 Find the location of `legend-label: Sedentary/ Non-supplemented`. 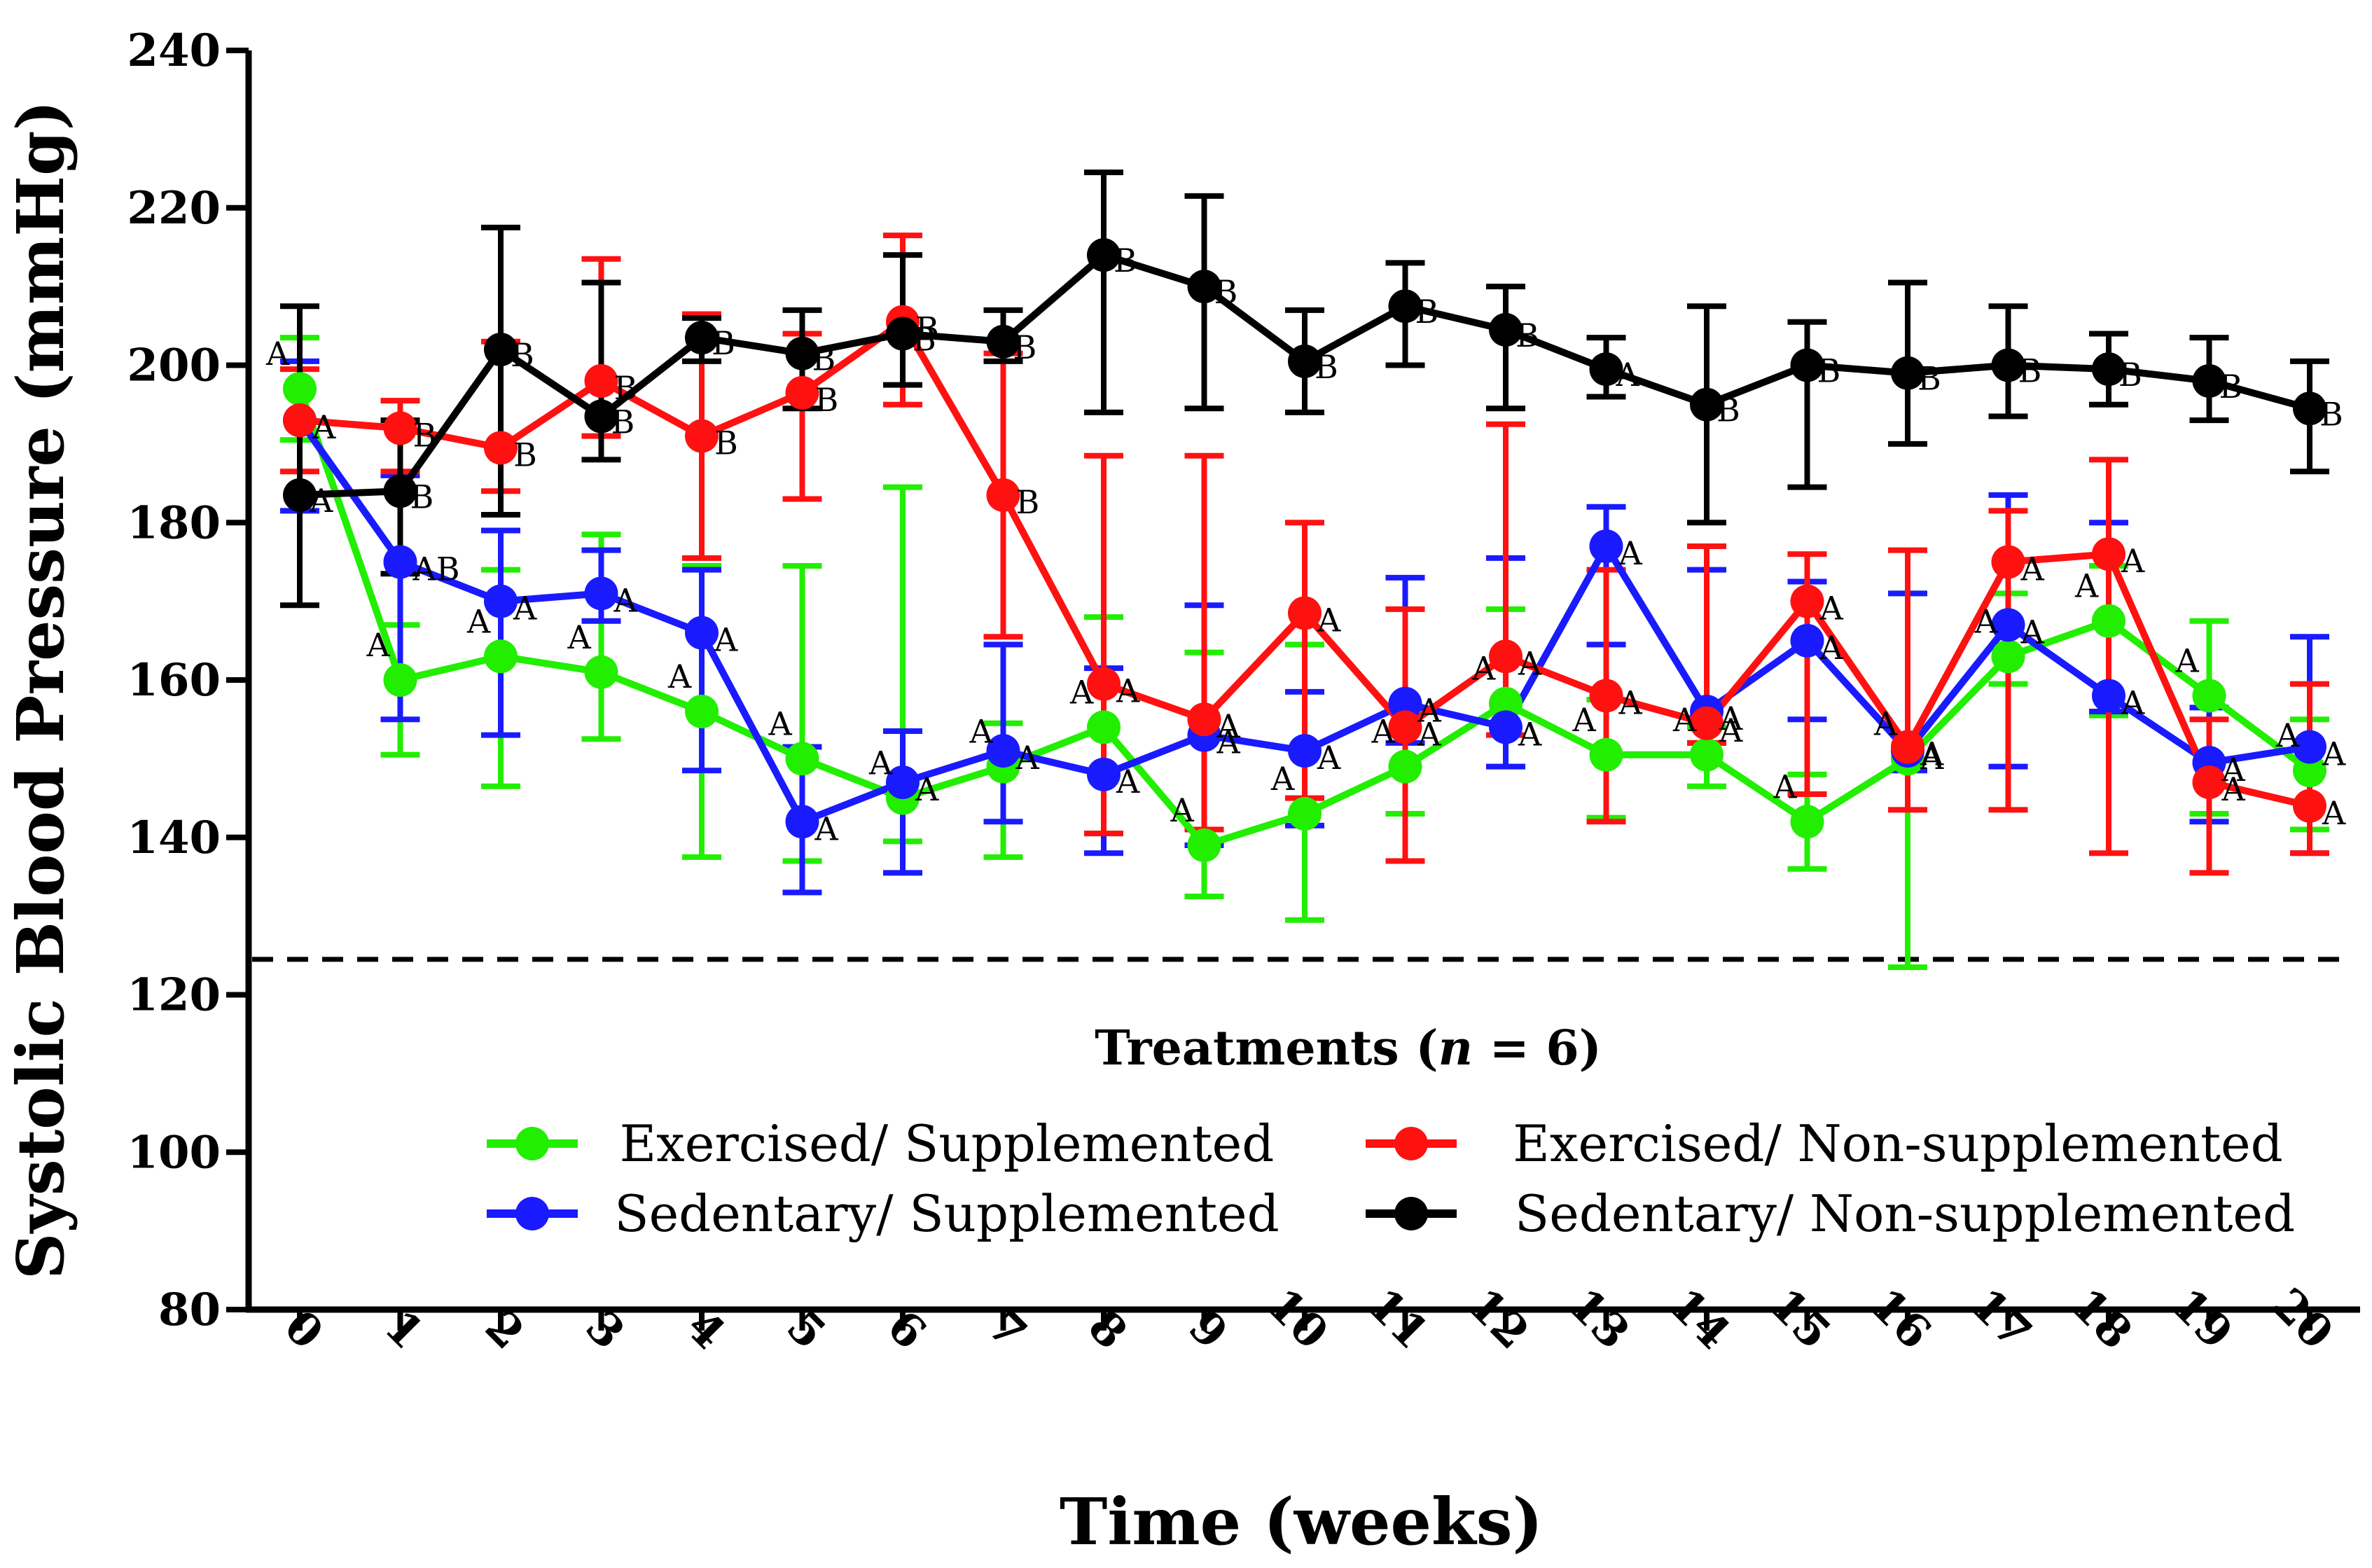

legend-label: Sedentary/ Non-supplemented is located at coordinates (1905, 1213).